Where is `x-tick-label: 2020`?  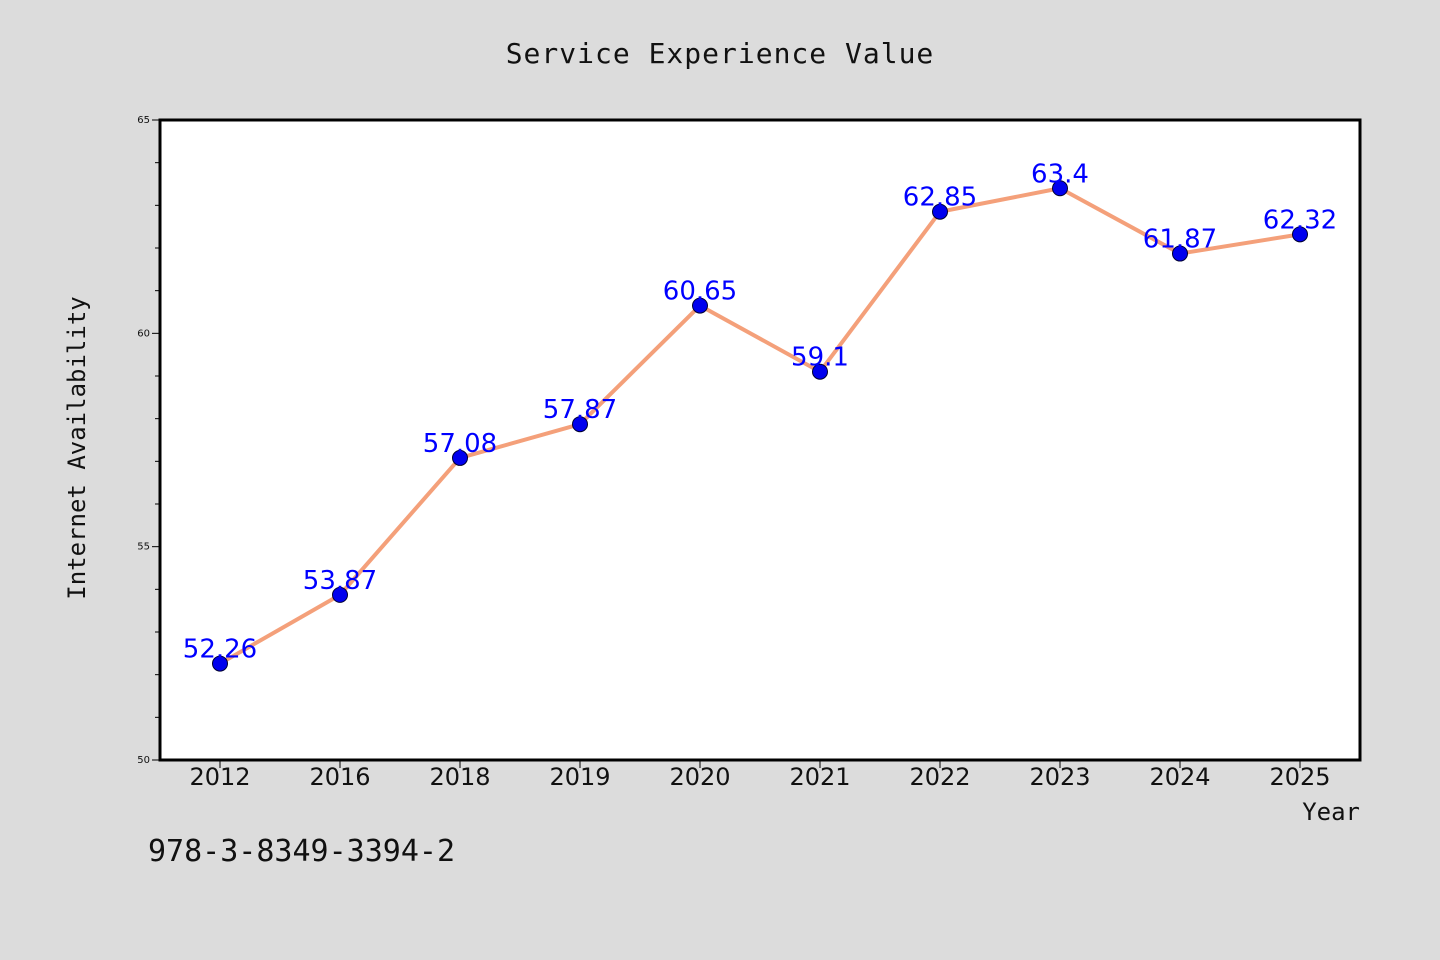 x-tick-label: 2020 is located at coordinates (699, 777).